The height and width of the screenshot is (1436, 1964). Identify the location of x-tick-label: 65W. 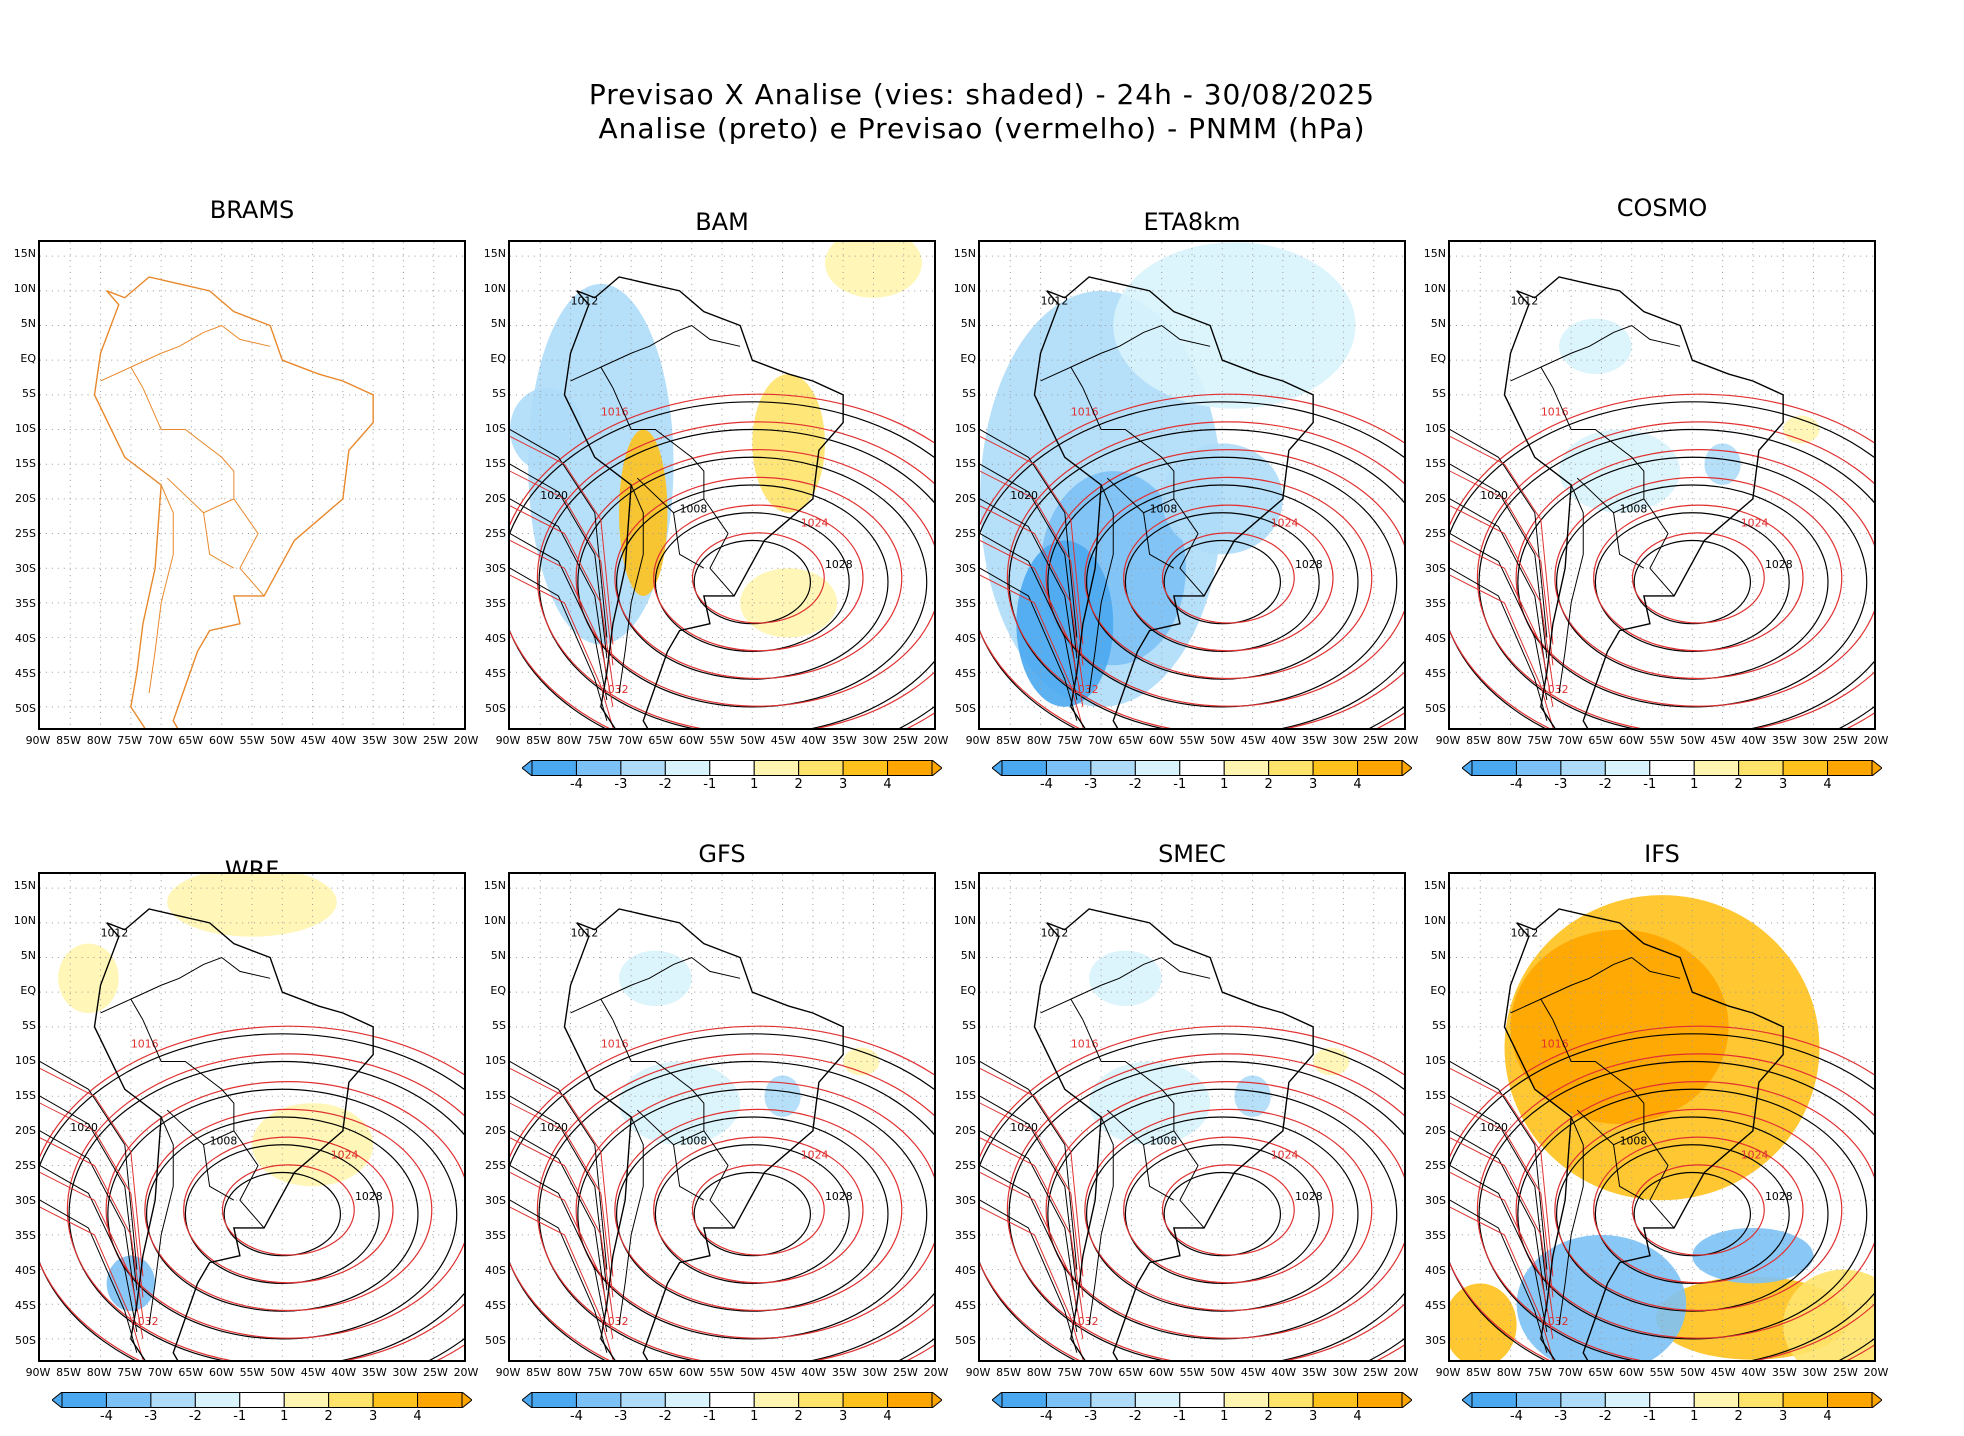
(1131, 740).